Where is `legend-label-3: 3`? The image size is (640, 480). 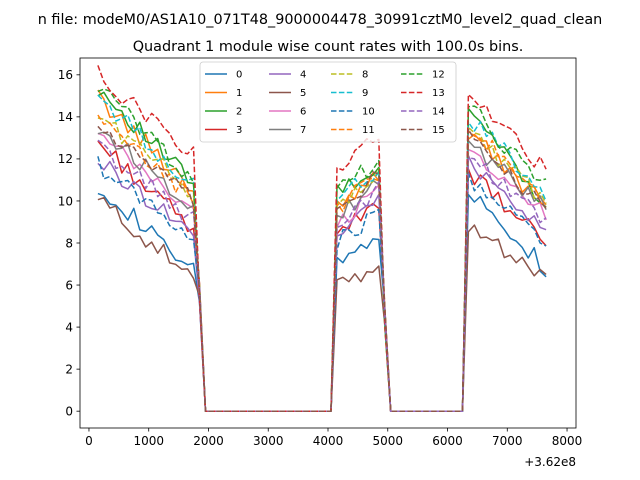 legend-label-3: 3 is located at coordinates (239, 130).